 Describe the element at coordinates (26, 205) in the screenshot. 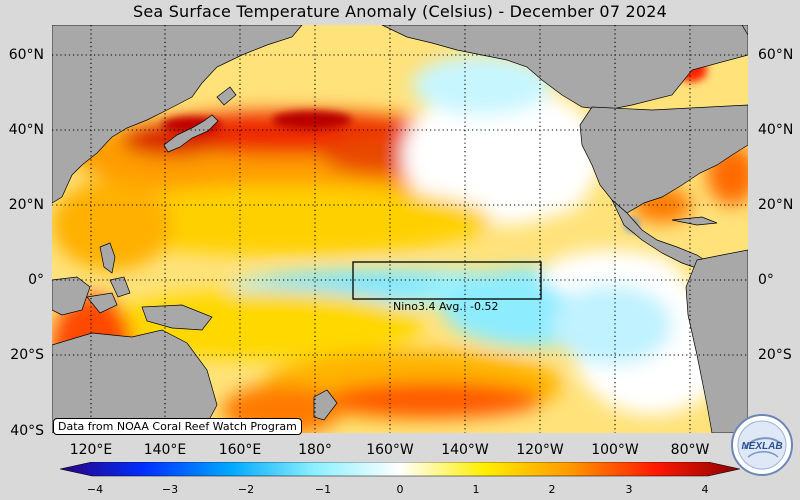

I see `lat-label-20n-left: 20°N` at that location.